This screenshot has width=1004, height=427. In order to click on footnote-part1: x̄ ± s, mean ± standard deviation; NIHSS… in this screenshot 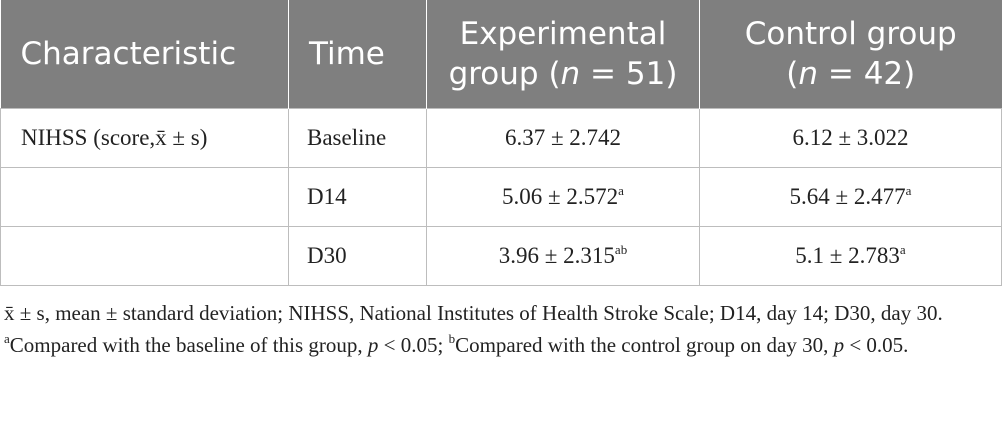, I will do `click(473, 313)`.